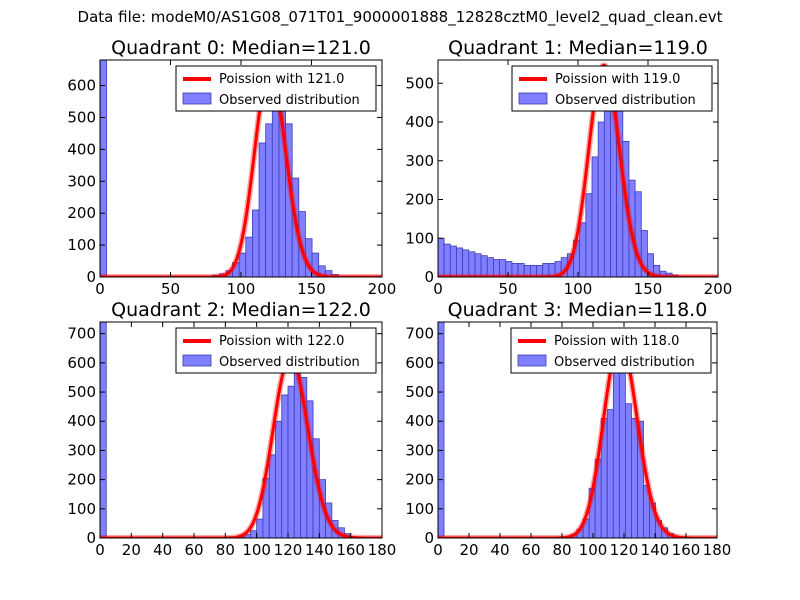 This screenshot has width=800, height=600. Describe the element at coordinates (617, 79) in the screenshot. I see `legend-label-poisson: Poission with 119.0` at that location.